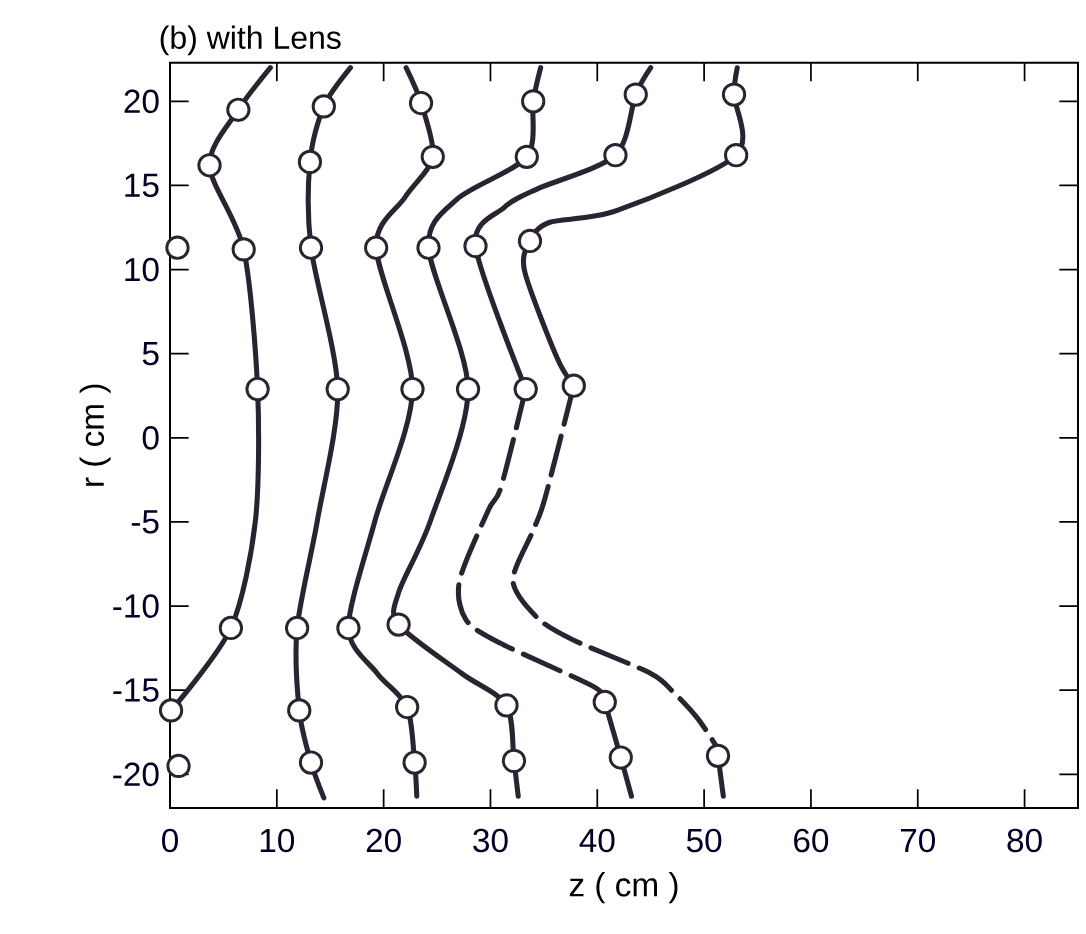 The image size is (1086, 934). Describe the element at coordinates (811, 840) in the screenshot. I see `x-tick-label: 60` at that location.